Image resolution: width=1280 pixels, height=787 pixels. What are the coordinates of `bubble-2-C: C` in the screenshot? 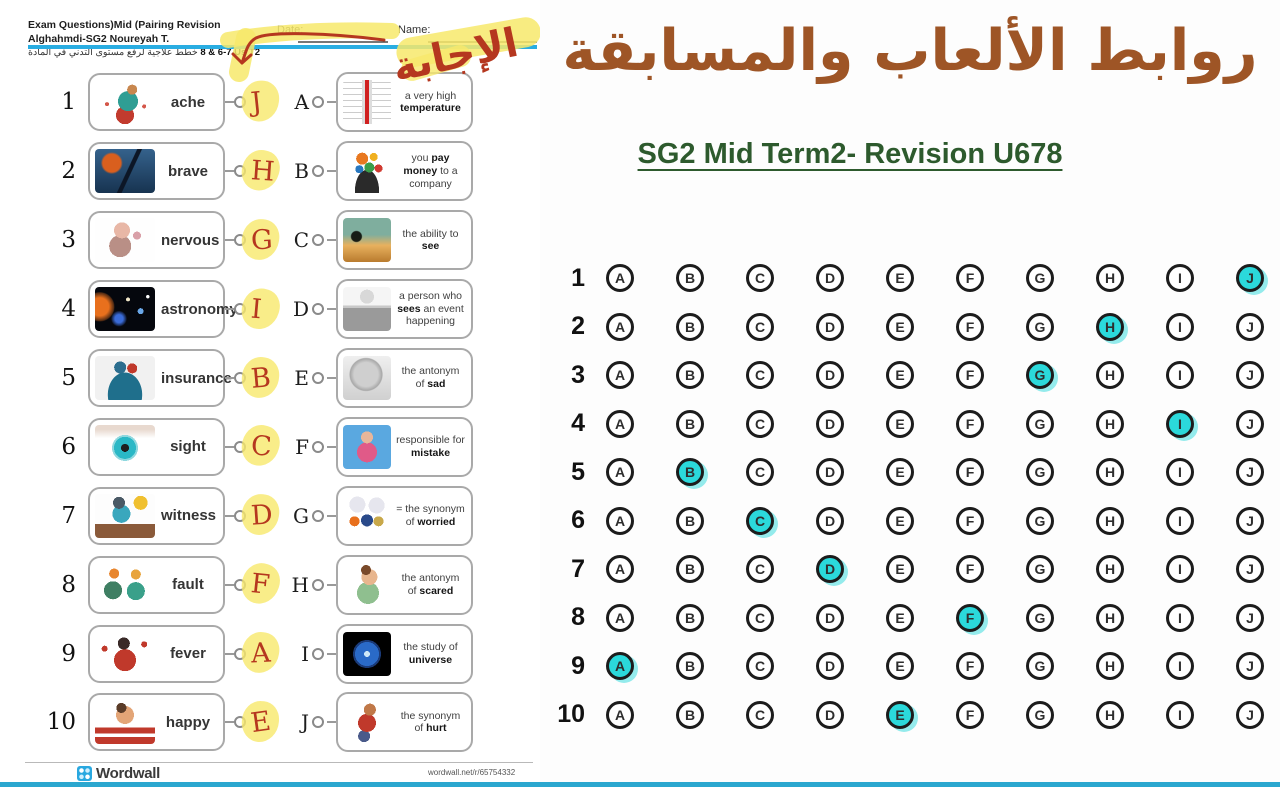 It's located at (760, 326).